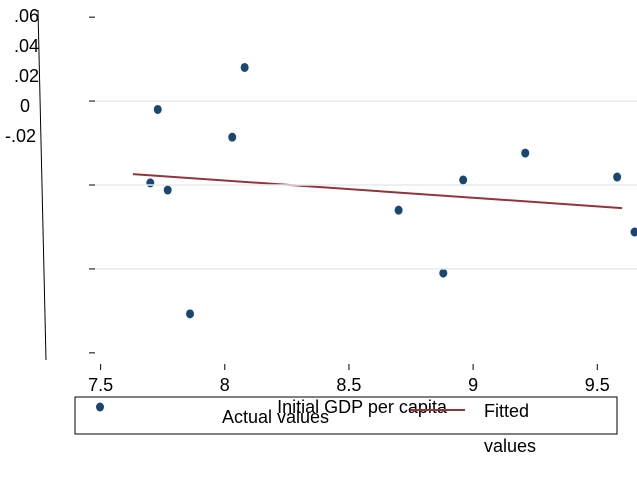 Image resolution: width=637 pixels, height=483 pixels. Describe the element at coordinates (348, 385) in the screenshot. I see `x-tick-label: 8.5` at that location.